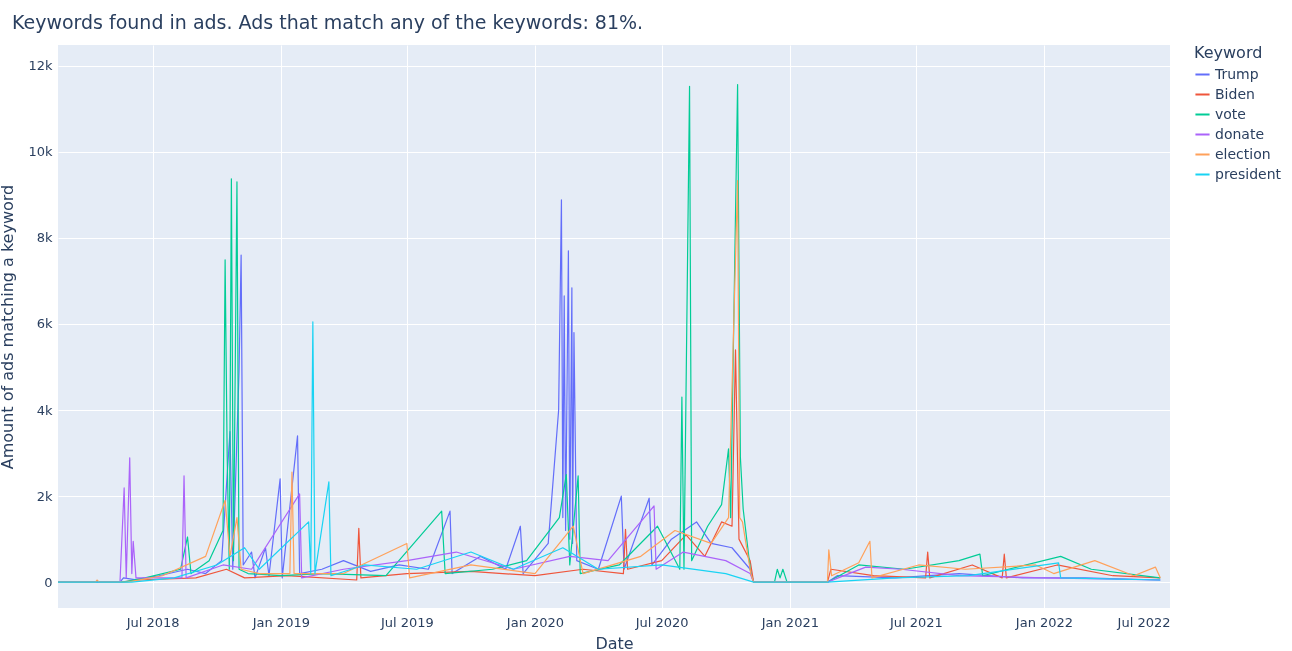  I want to click on x-axis-title: Date, so click(614, 642).